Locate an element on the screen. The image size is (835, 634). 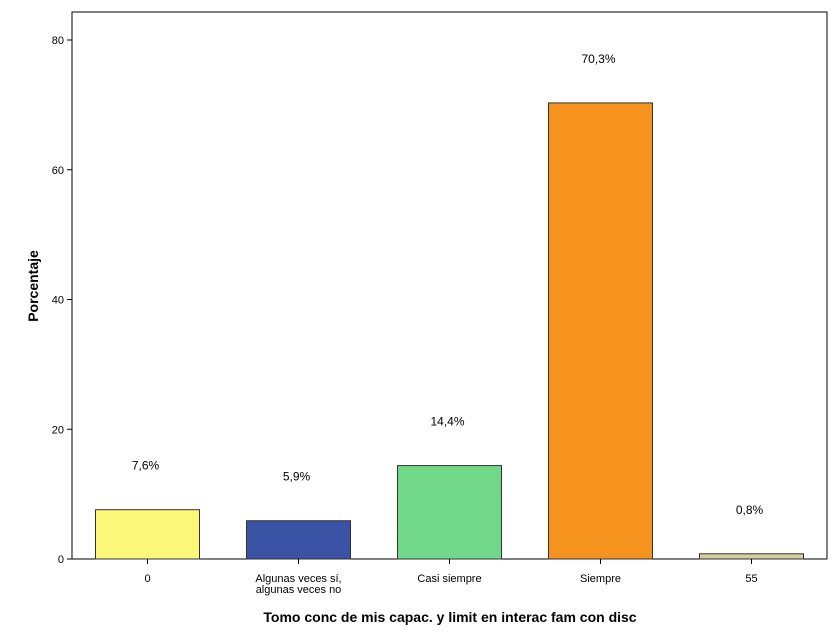
data-label: 0,8% is located at coordinates (750, 510).